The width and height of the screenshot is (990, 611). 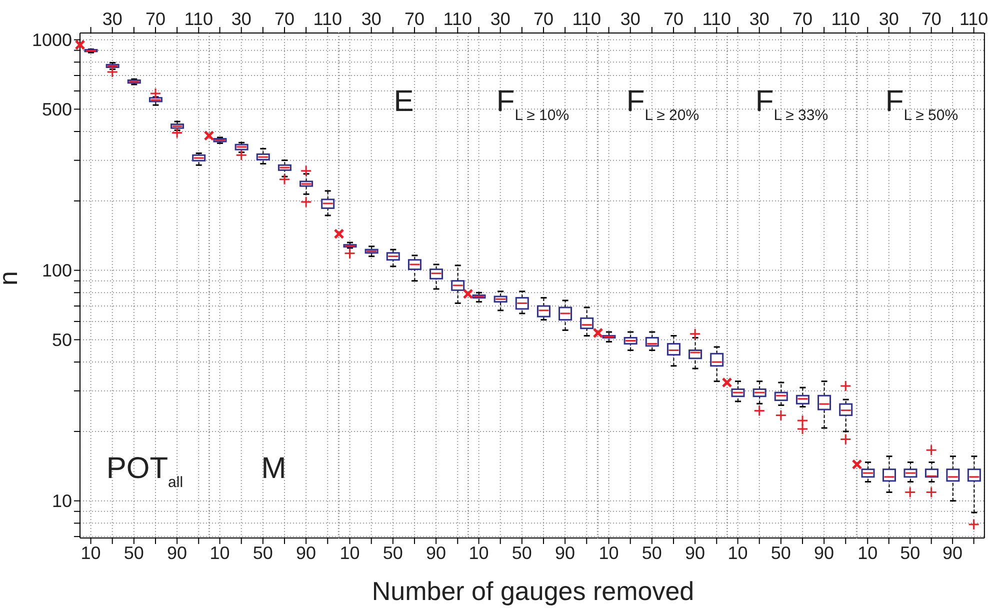 I want to click on y-tick-label: 50, so click(x=62, y=340).